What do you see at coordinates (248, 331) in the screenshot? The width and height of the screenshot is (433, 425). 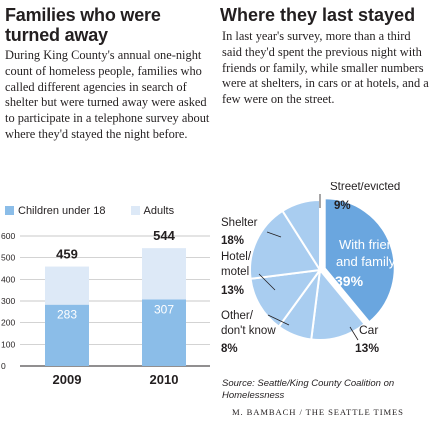 I see `pie-label: don't know` at bounding box center [248, 331].